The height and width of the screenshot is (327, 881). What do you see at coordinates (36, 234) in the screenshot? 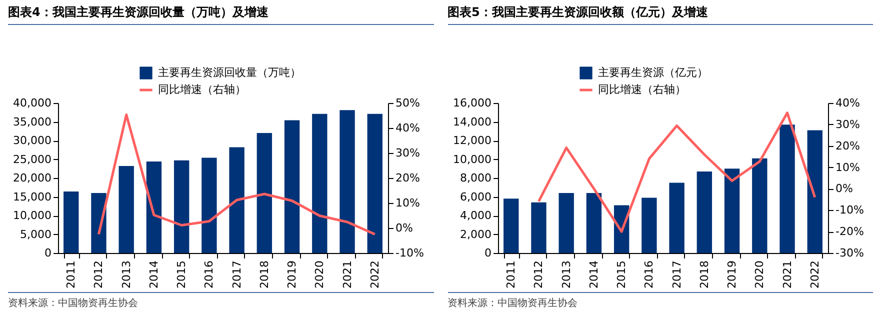
I see `y-tick-label: 5,000` at bounding box center [36, 234].